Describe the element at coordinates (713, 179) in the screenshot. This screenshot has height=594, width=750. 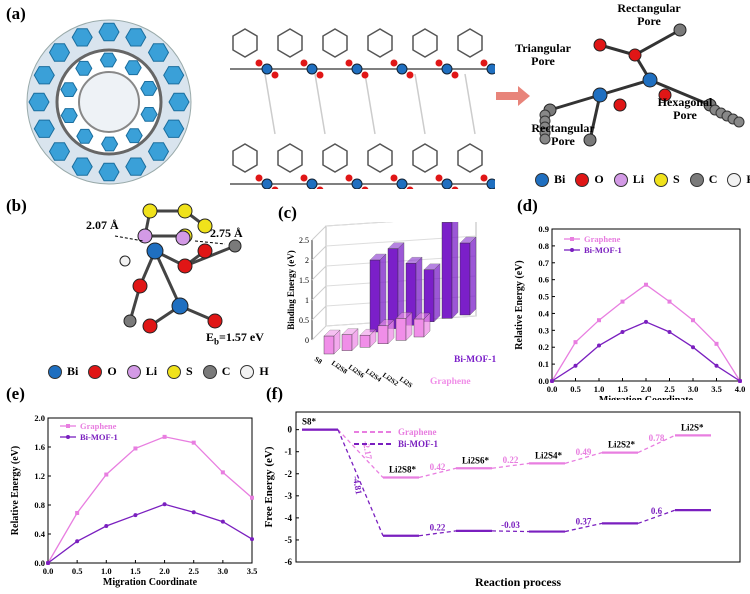
I see `legend-a-label: C` at that location.